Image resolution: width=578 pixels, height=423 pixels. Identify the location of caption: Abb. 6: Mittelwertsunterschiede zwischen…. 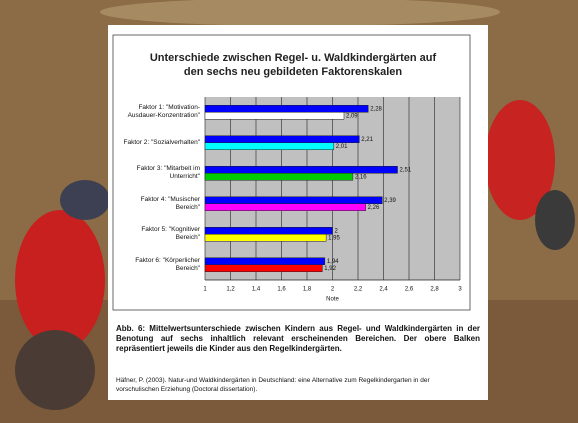
(298, 338).